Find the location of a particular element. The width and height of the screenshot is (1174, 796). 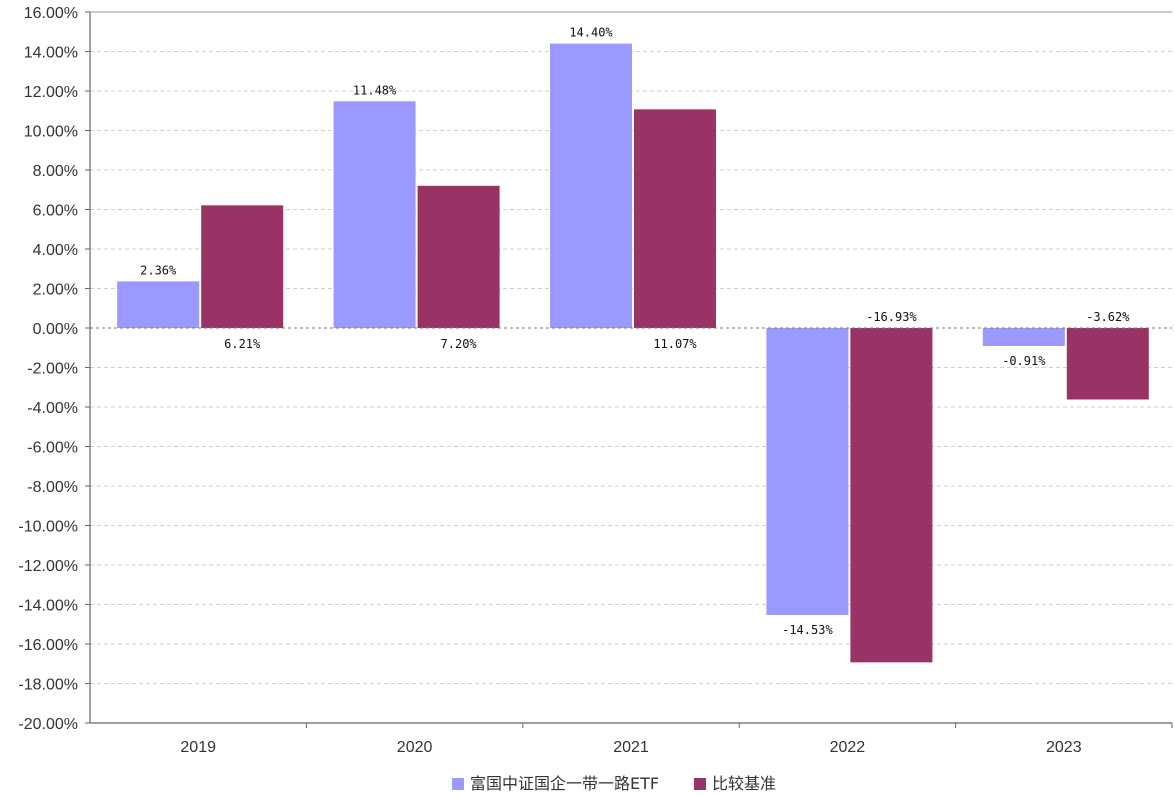

x-tick-label: 2022 is located at coordinates (848, 747).